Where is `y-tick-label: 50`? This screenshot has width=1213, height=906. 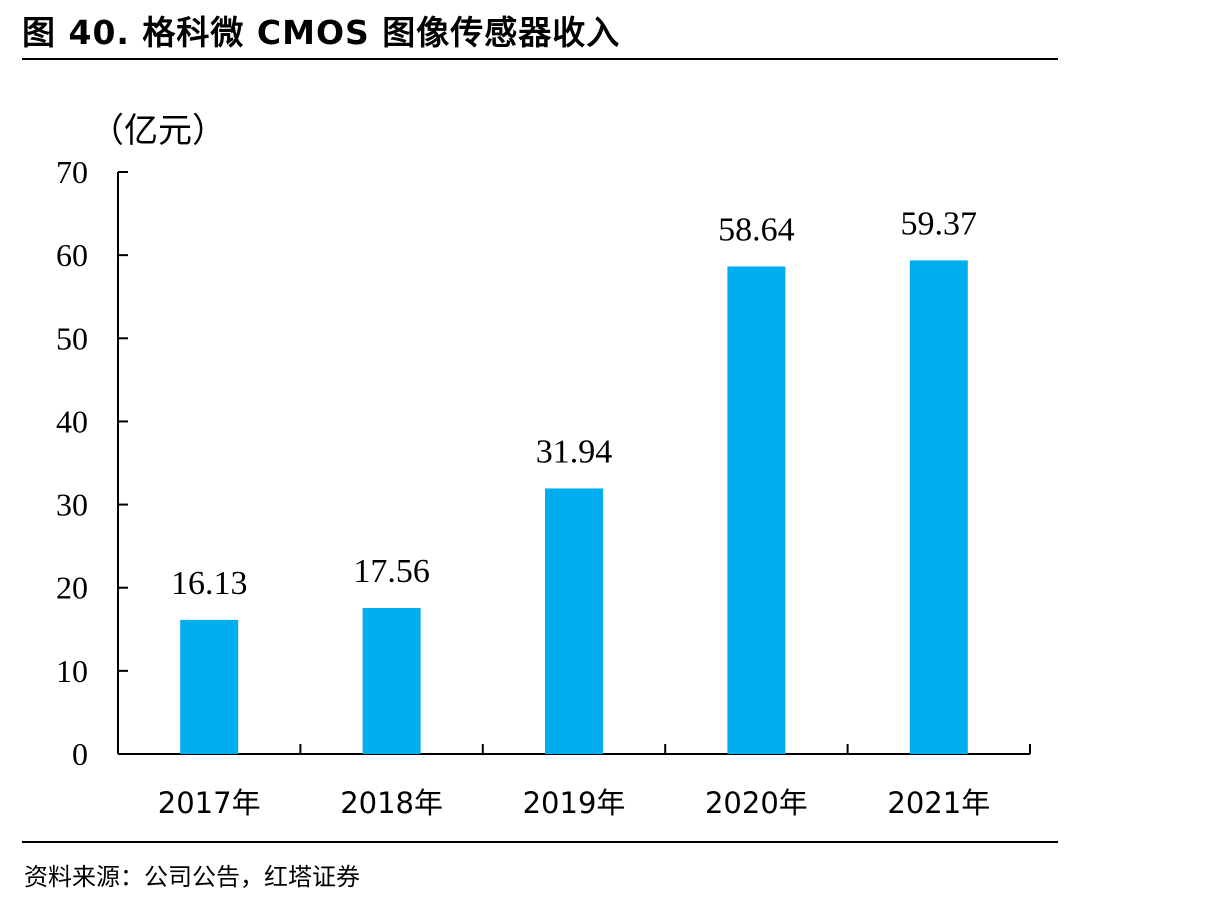 y-tick-label: 50 is located at coordinates (72, 338).